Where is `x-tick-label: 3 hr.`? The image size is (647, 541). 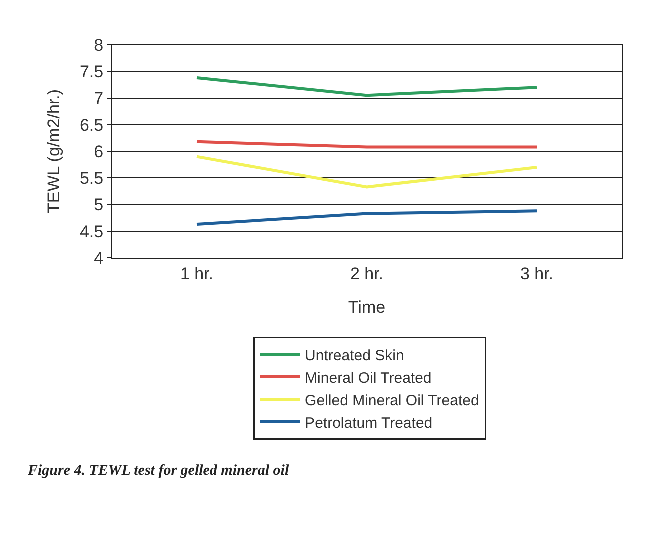 x-tick-label: 3 hr. is located at coordinates (537, 274).